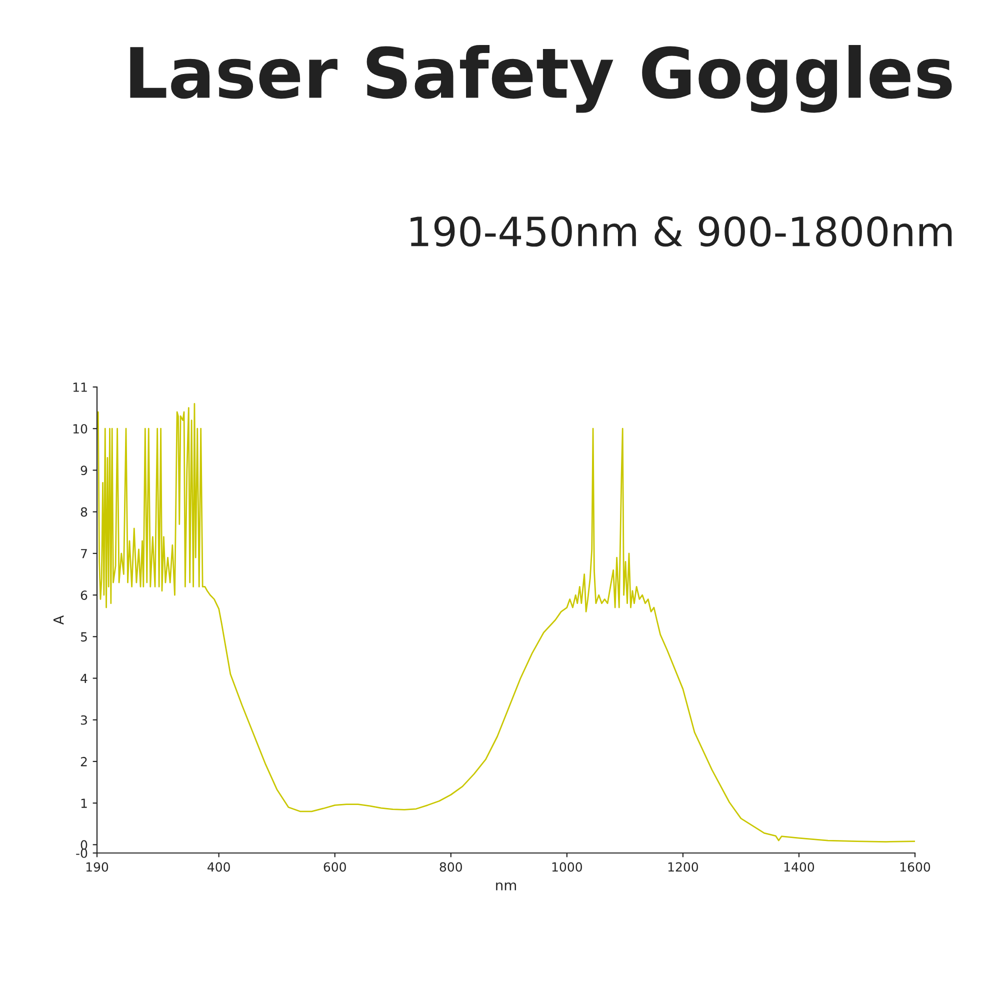  What do you see at coordinates (219, 867) in the screenshot?
I see `x-tick-label: 400` at bounding box center [219, 867].